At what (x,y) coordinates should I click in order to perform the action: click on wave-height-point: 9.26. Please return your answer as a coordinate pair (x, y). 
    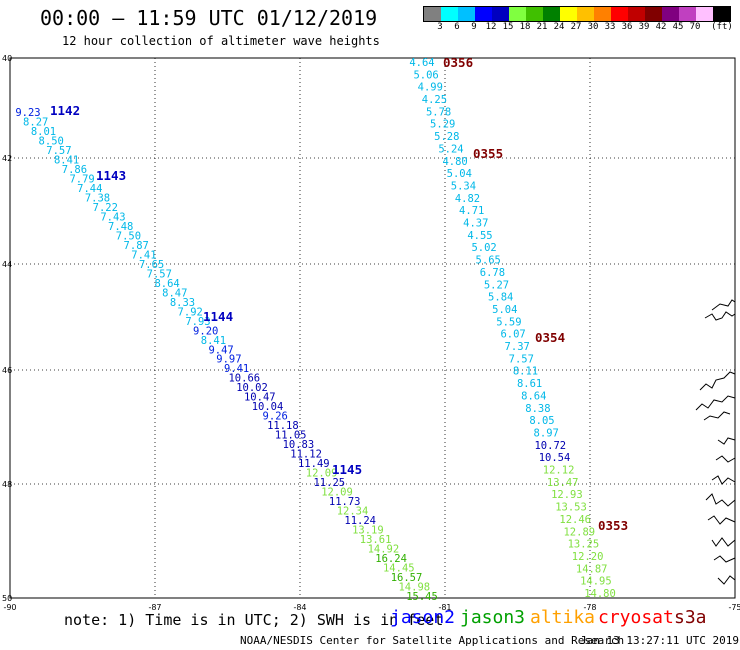
    Looking at the image, I should click on (275, 417).